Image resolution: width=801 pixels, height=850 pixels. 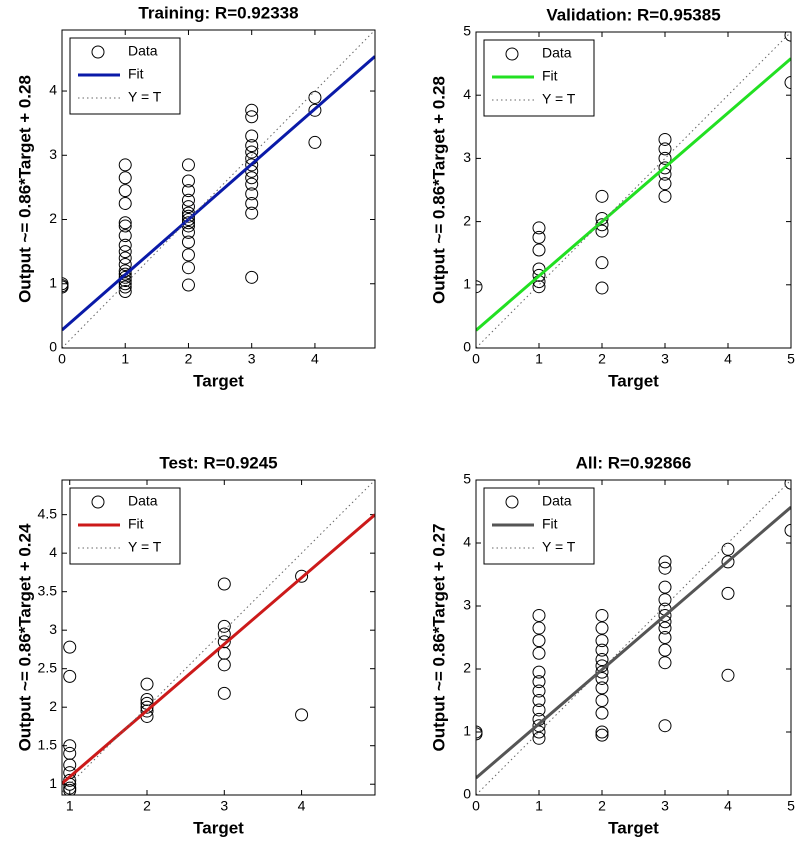 What do you see at coordinates (633, 14) in the screenshot?
I see `chart-title: Validation: R=0.95385` at bounding box center [633, 14].